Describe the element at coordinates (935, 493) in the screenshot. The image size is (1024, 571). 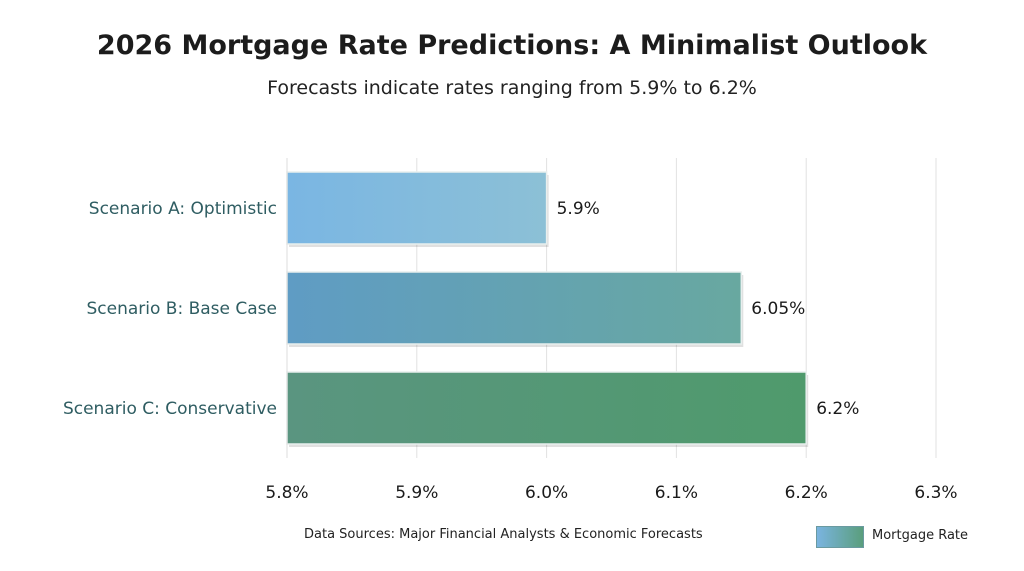
I see `x-tick-label: 6.3%` at that location.